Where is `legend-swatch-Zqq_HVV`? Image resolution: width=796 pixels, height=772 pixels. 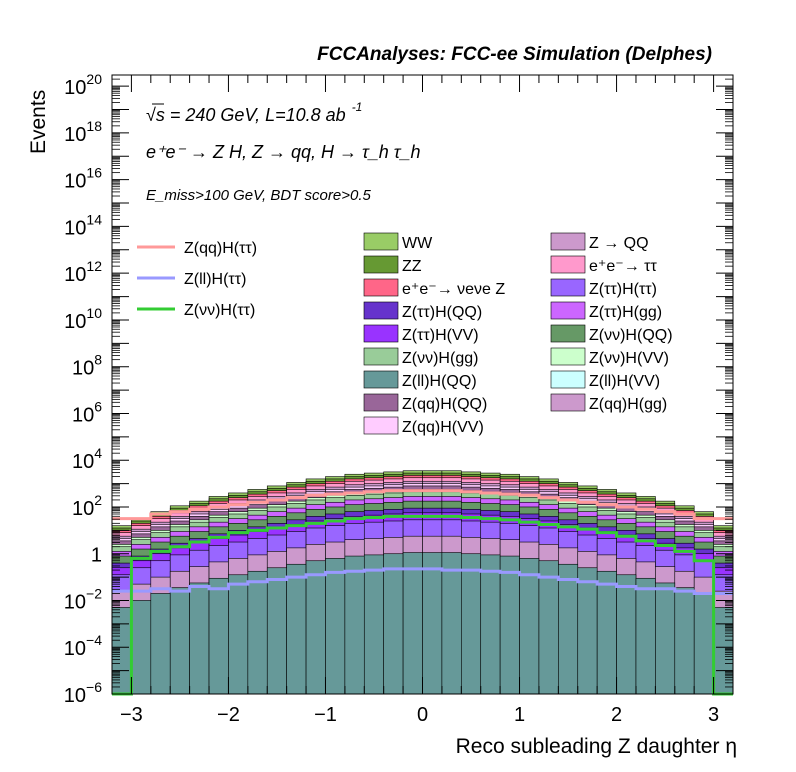 legend-swatch-Zqq_HVV is located at coordinates (381, 425).